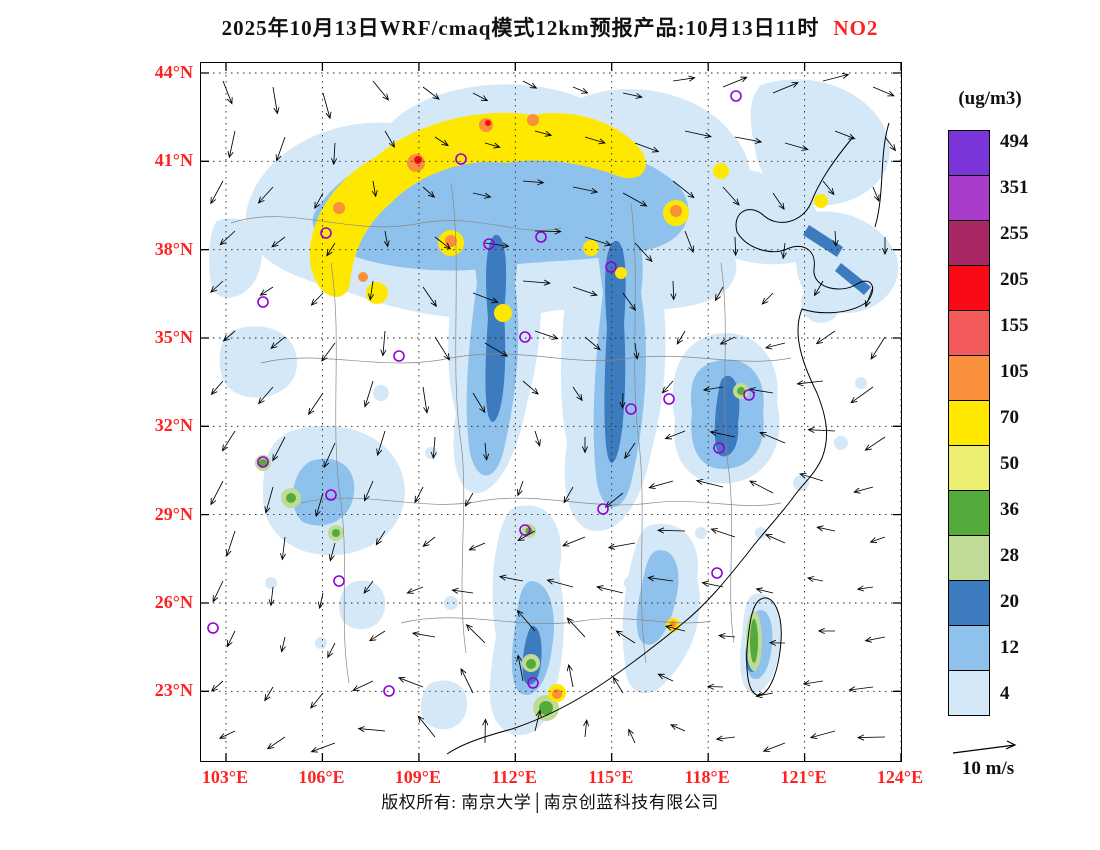 The width and height of the screenshot is (1100, 850). What do you see at coordinates (173, 690) in the screenshot?
I see `lat-axis-label: 23°N` at bounding box center [173, 690].